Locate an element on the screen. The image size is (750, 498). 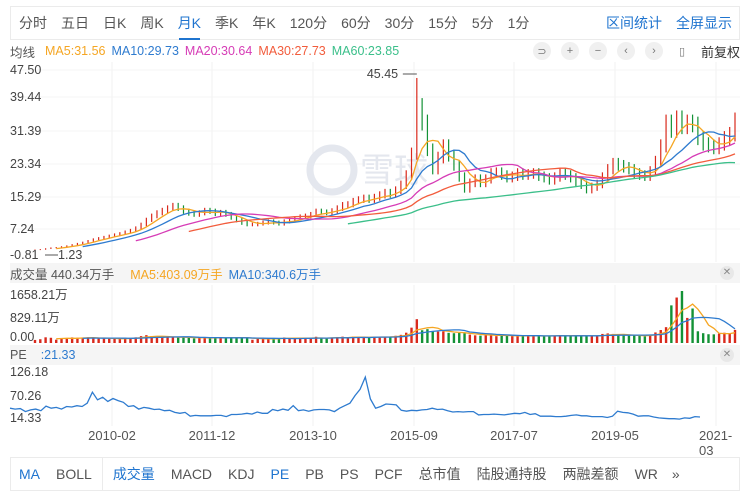
chart-controls: ⊃ + − ‹ › ▯ 前复权 is located at coordinates (631, 51).